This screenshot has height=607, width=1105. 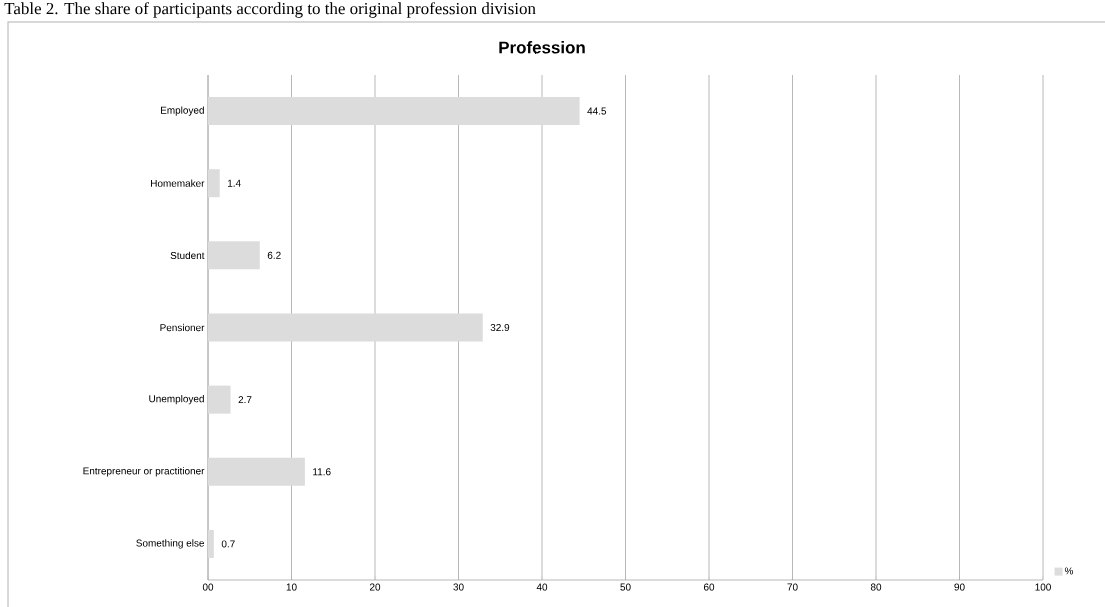 What do you see at coordinates (270, 10) in the screenshot?
I see `caption: Table 2. The share of participants according to the original profession division` at bounding box center [270, 10].